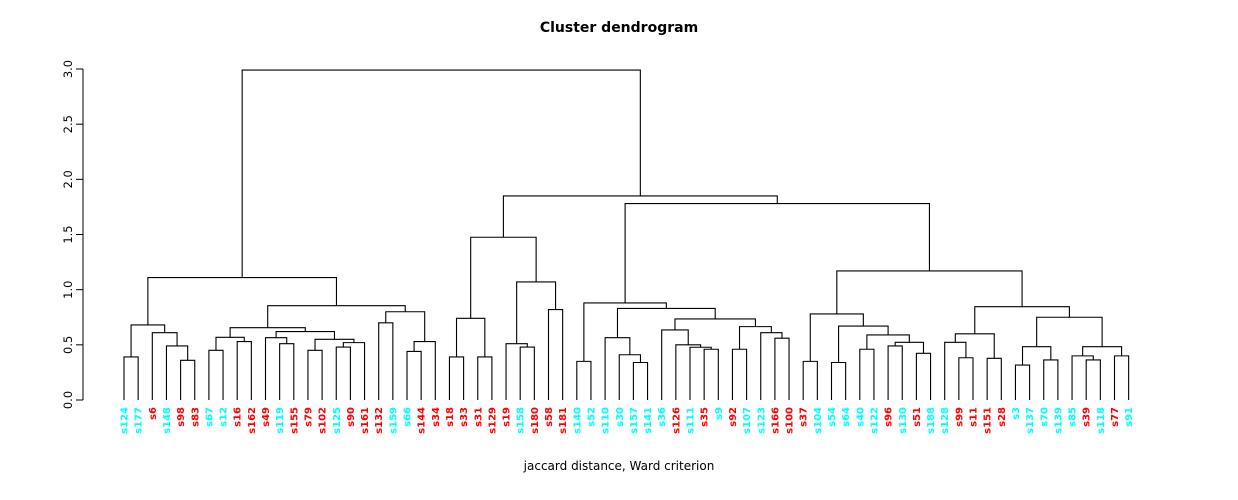 This screenshot has height=500, width=1238. Describe the element at coordinates (68, 345) in the screenshot. I see `y-axis-tick-label: 0.5` at that location.